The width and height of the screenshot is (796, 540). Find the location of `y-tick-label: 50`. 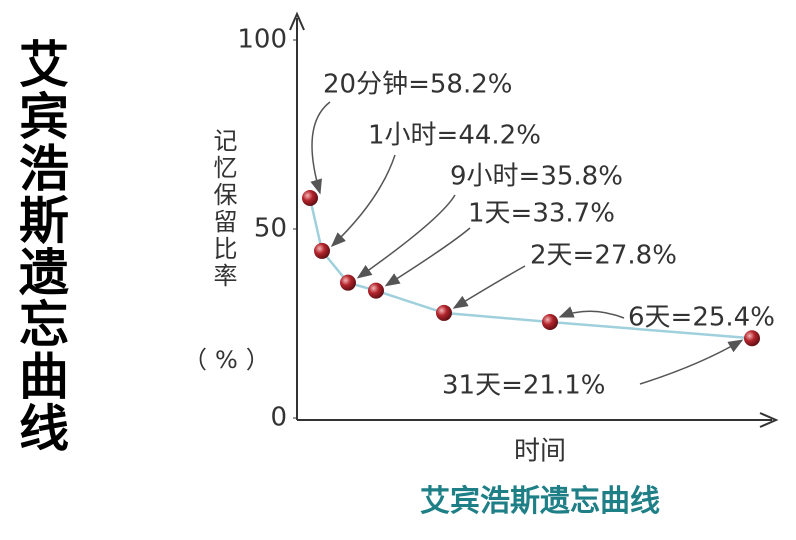

y-tick-label: 50 is located at coordinates (270, 229).